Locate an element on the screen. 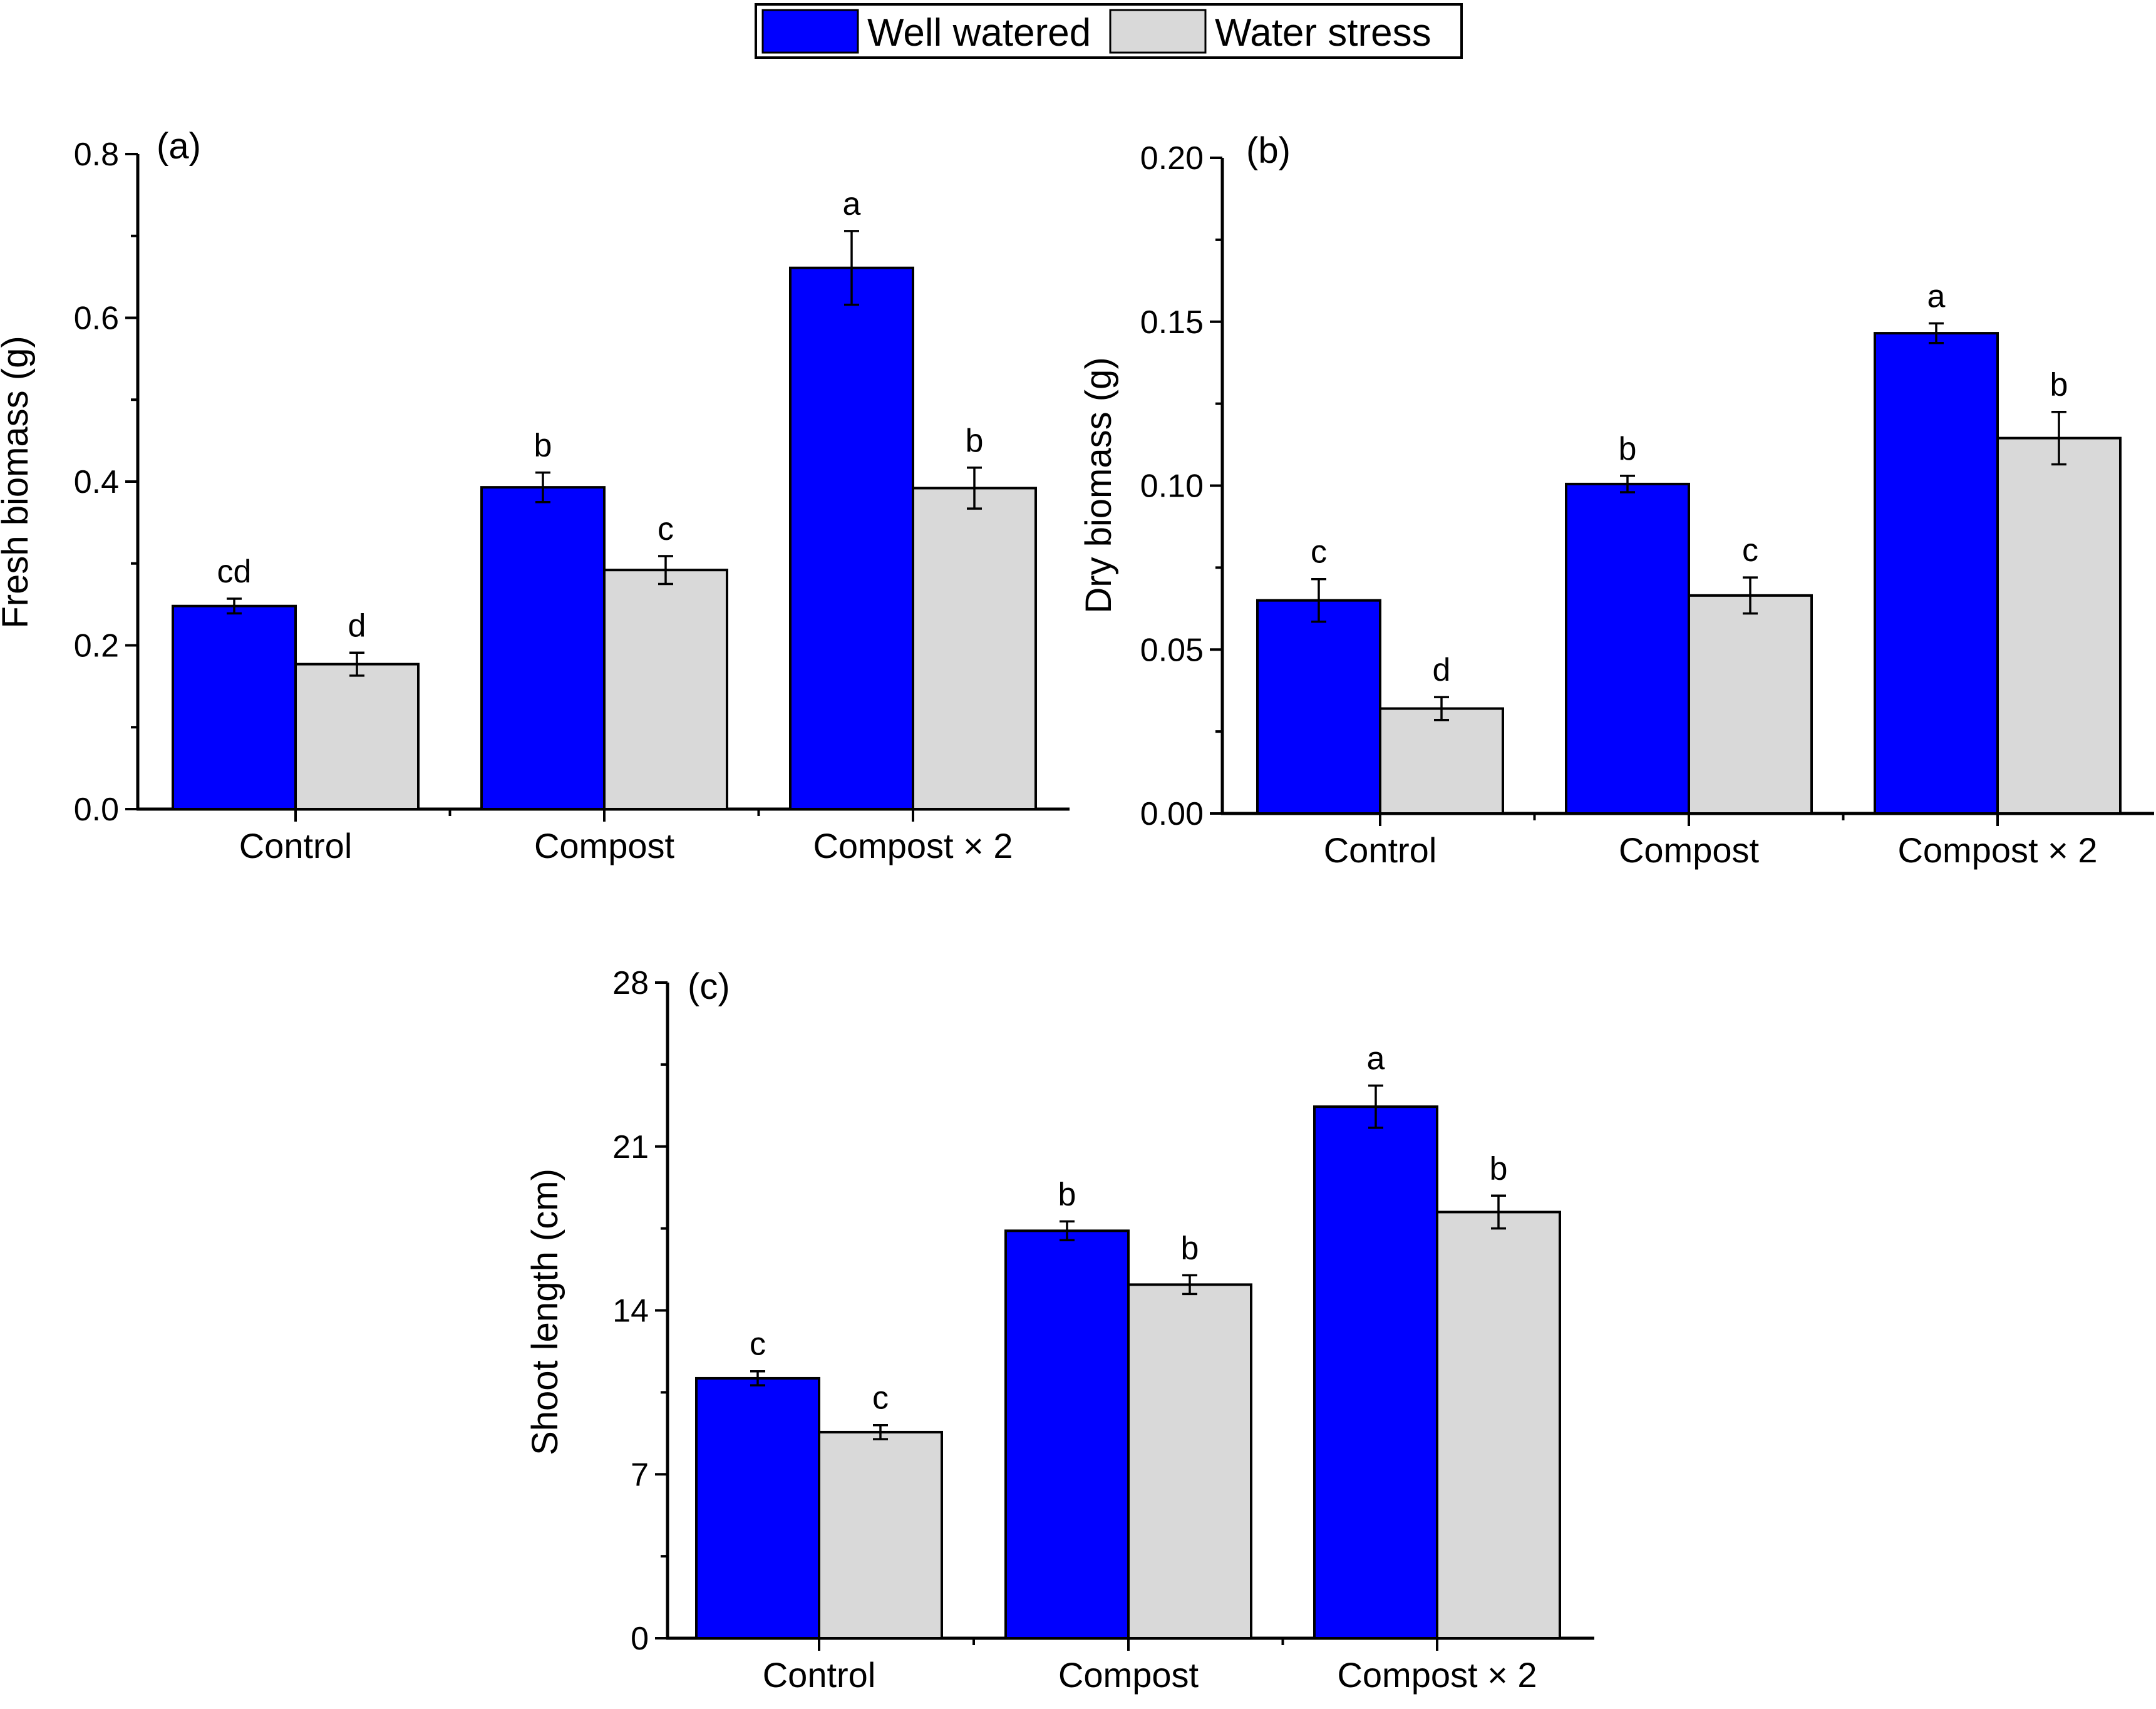 This screenshot has height=1709, width=2156. panel-label: (a) is located at coordinates (179, 146).